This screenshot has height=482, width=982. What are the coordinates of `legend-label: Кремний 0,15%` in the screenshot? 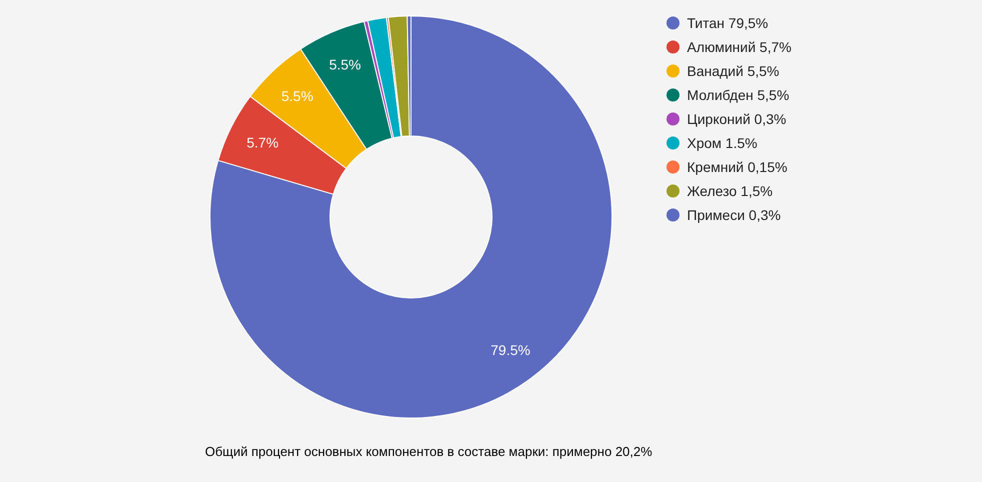 It's located at (737, 166).